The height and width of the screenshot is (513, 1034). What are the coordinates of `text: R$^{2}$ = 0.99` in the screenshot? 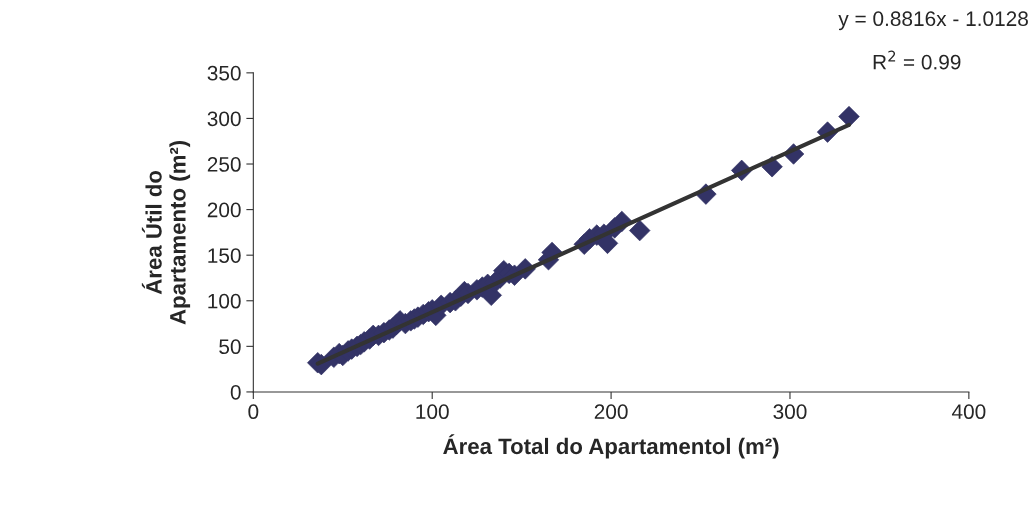 It's located at (917, 60).